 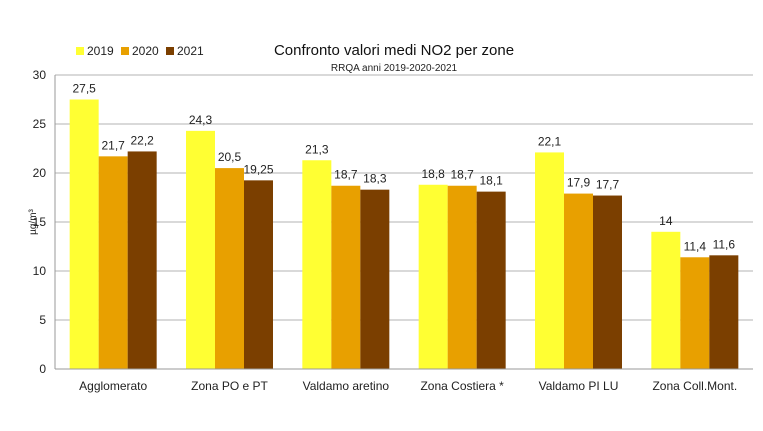 I want to click on data-label: 11,6, so click(x=724, y=244).